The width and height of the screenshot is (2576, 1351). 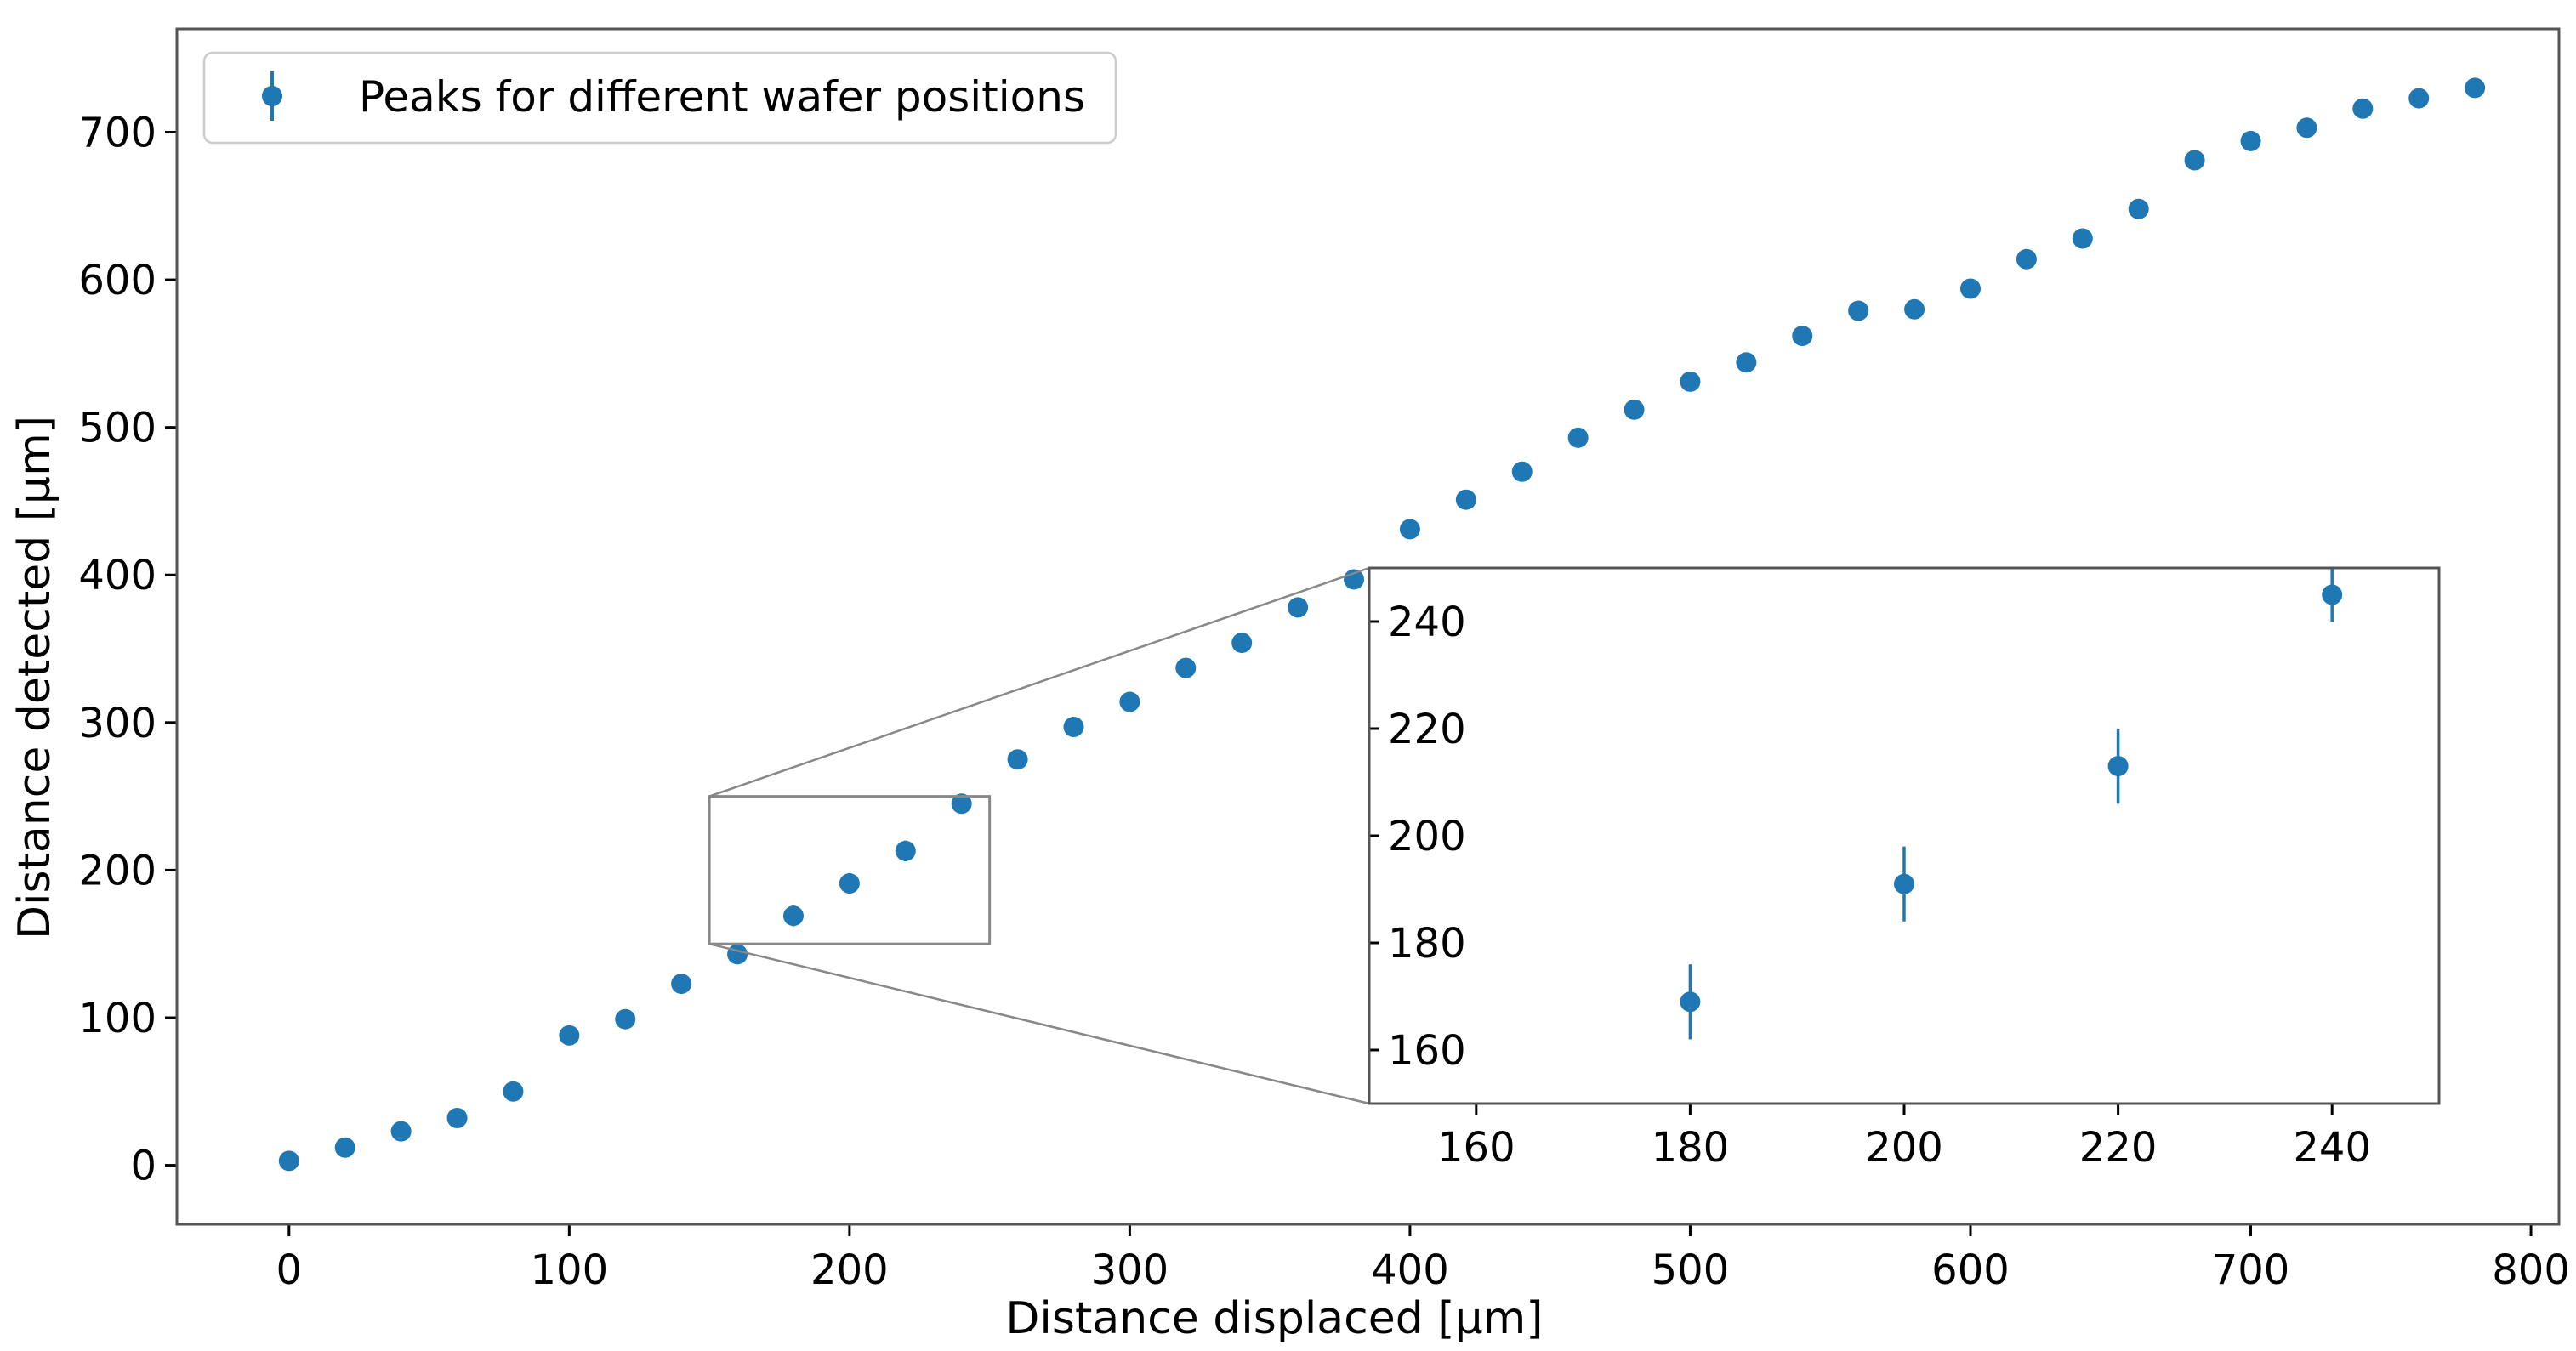 What do you see at coordinates (1691, 1148) in the screenshot?
I see `inset-x-tick-label: 180` at bounding box center [1691, 1148].